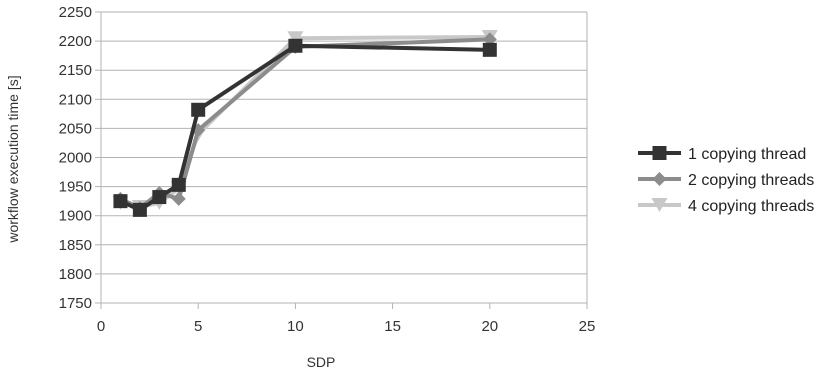  I want to click on y-tick-label: 1850, so click(75, 245).